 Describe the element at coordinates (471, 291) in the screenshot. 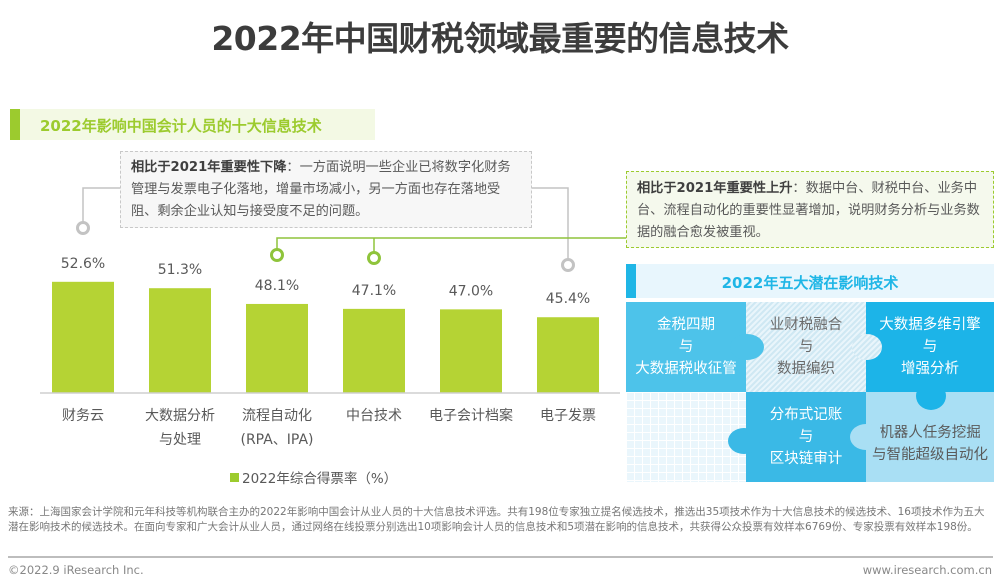

I see `bar-value-label: 47.0%` at that location.